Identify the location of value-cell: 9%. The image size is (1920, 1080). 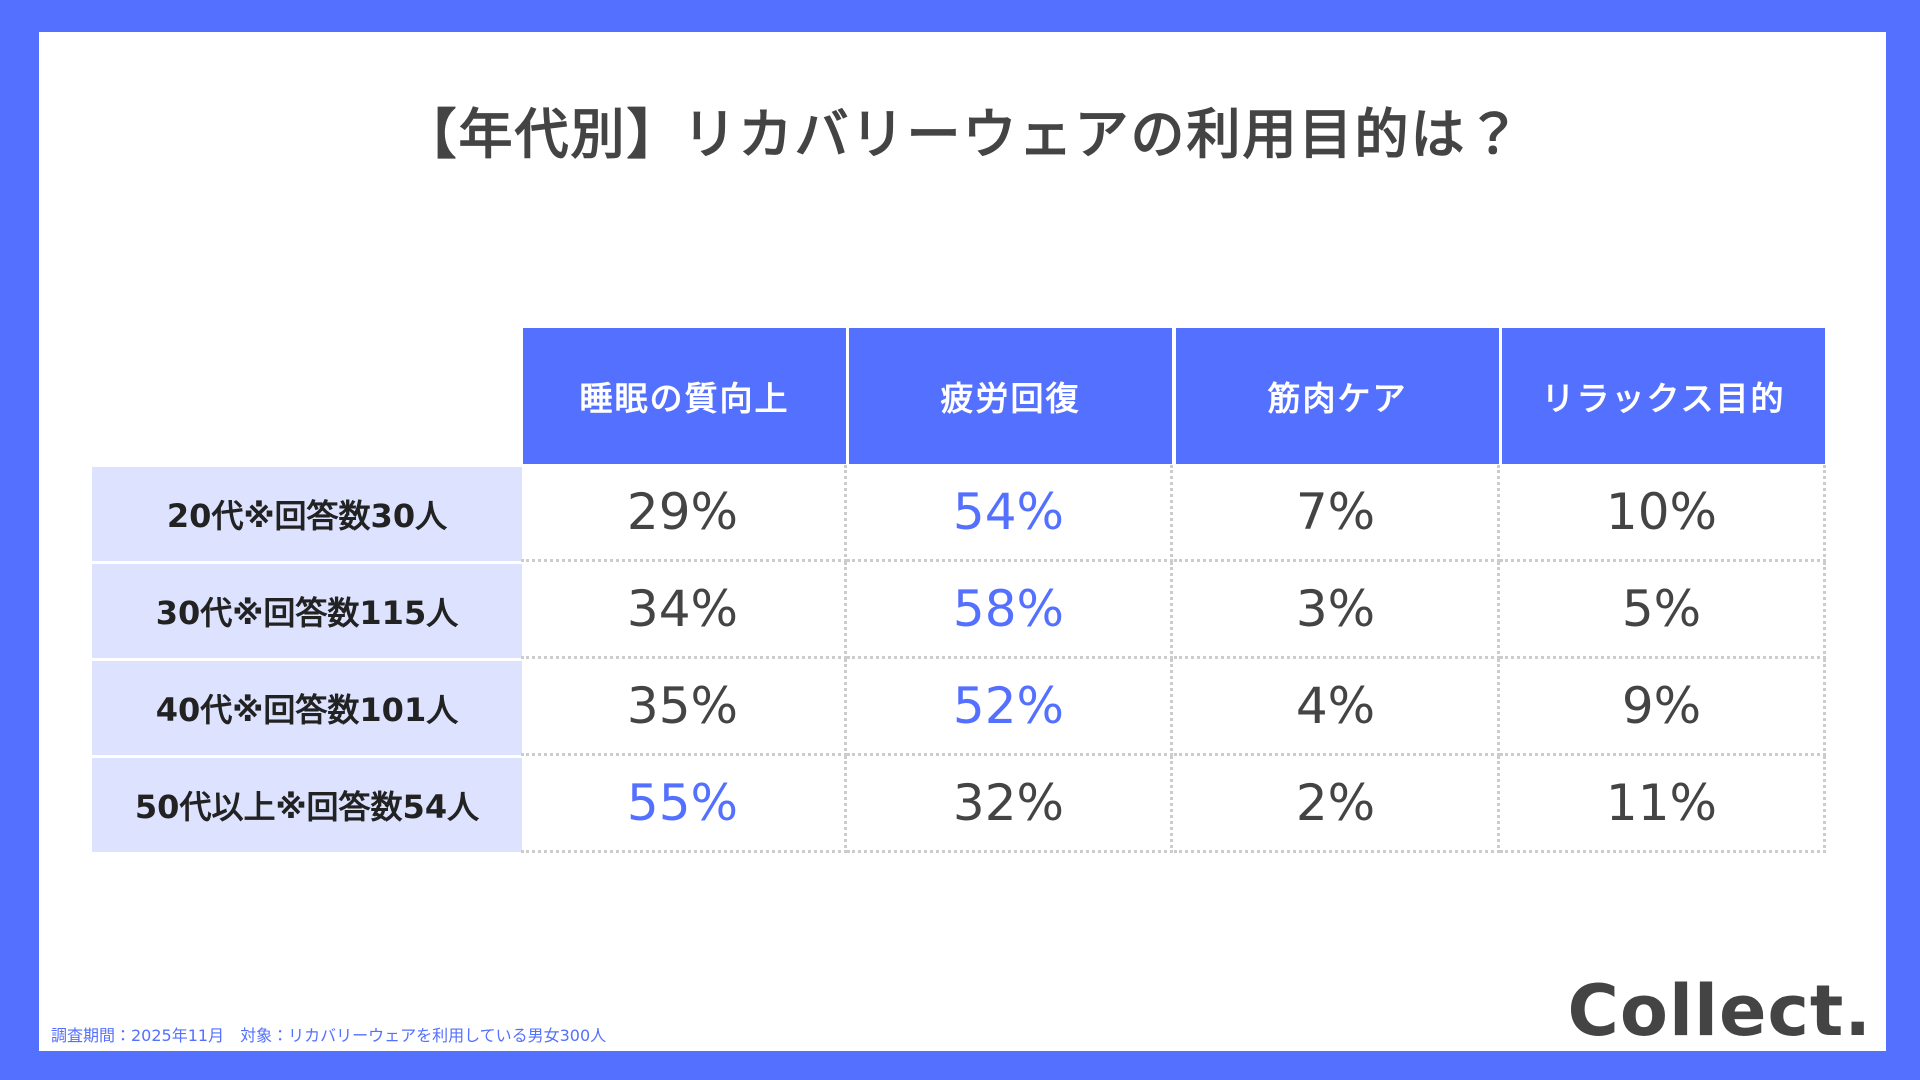
(1663, 707).